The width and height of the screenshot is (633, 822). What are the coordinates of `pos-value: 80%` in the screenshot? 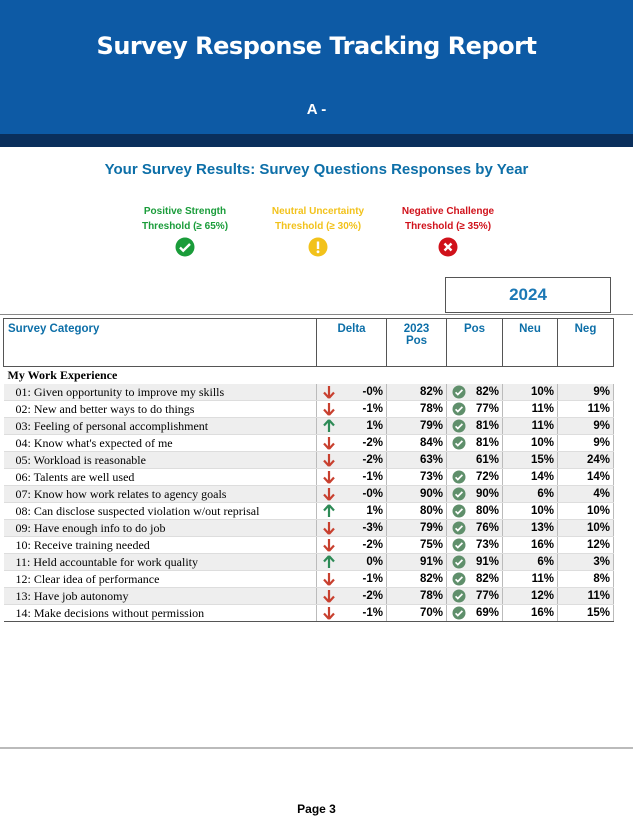 It's located at (487, 511).